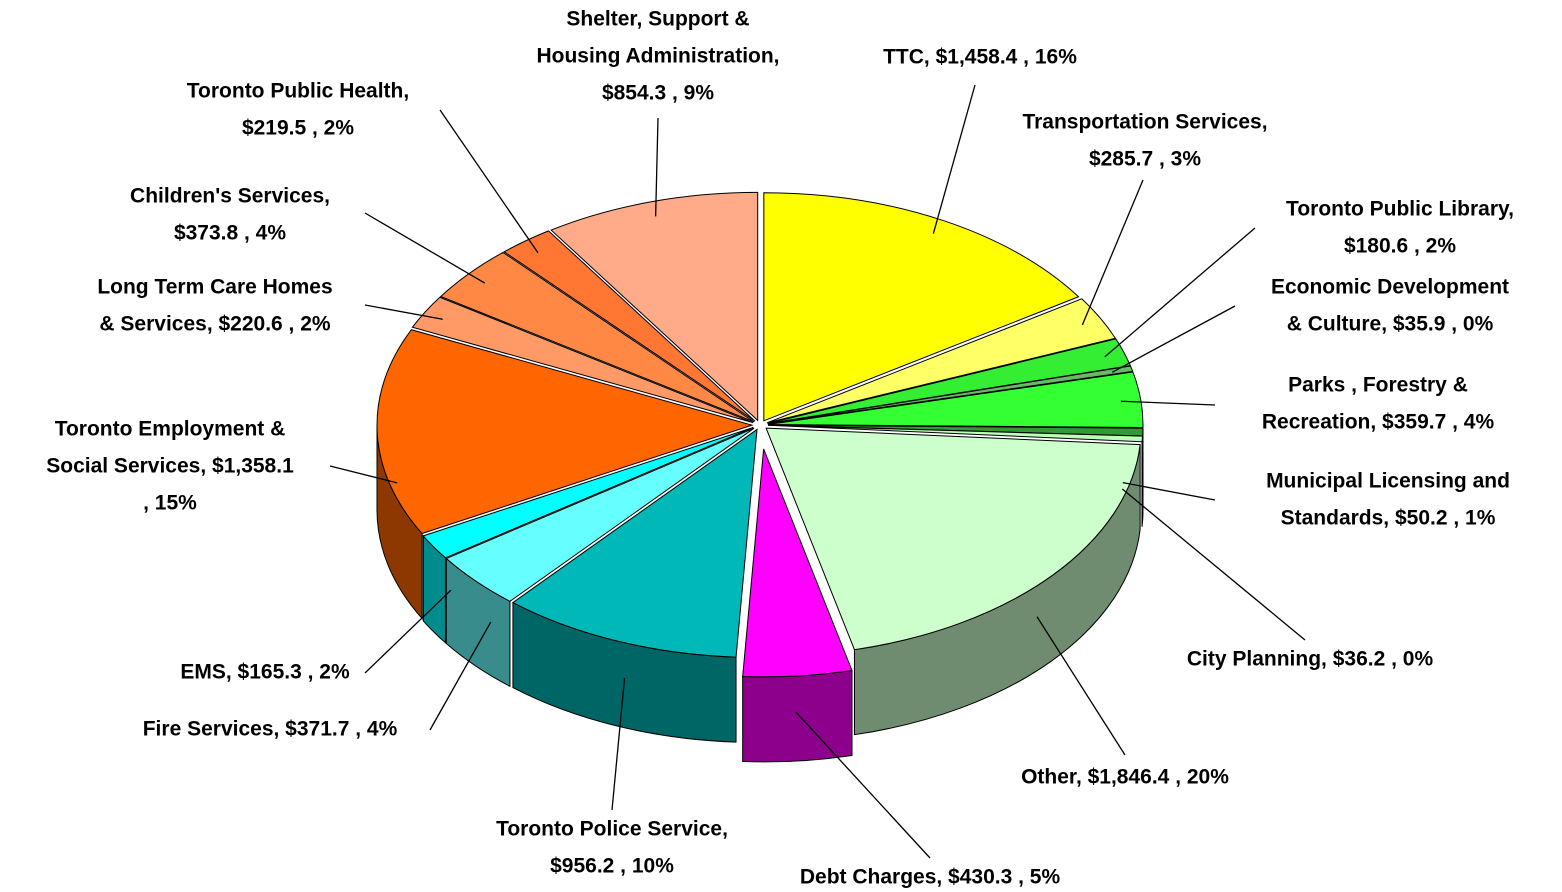  What do you see at coordinates (1378, 422) in the screenshot?
I see `slice-label: Recreation, $359.7 , 4%` at bounding box center [1378, 422].